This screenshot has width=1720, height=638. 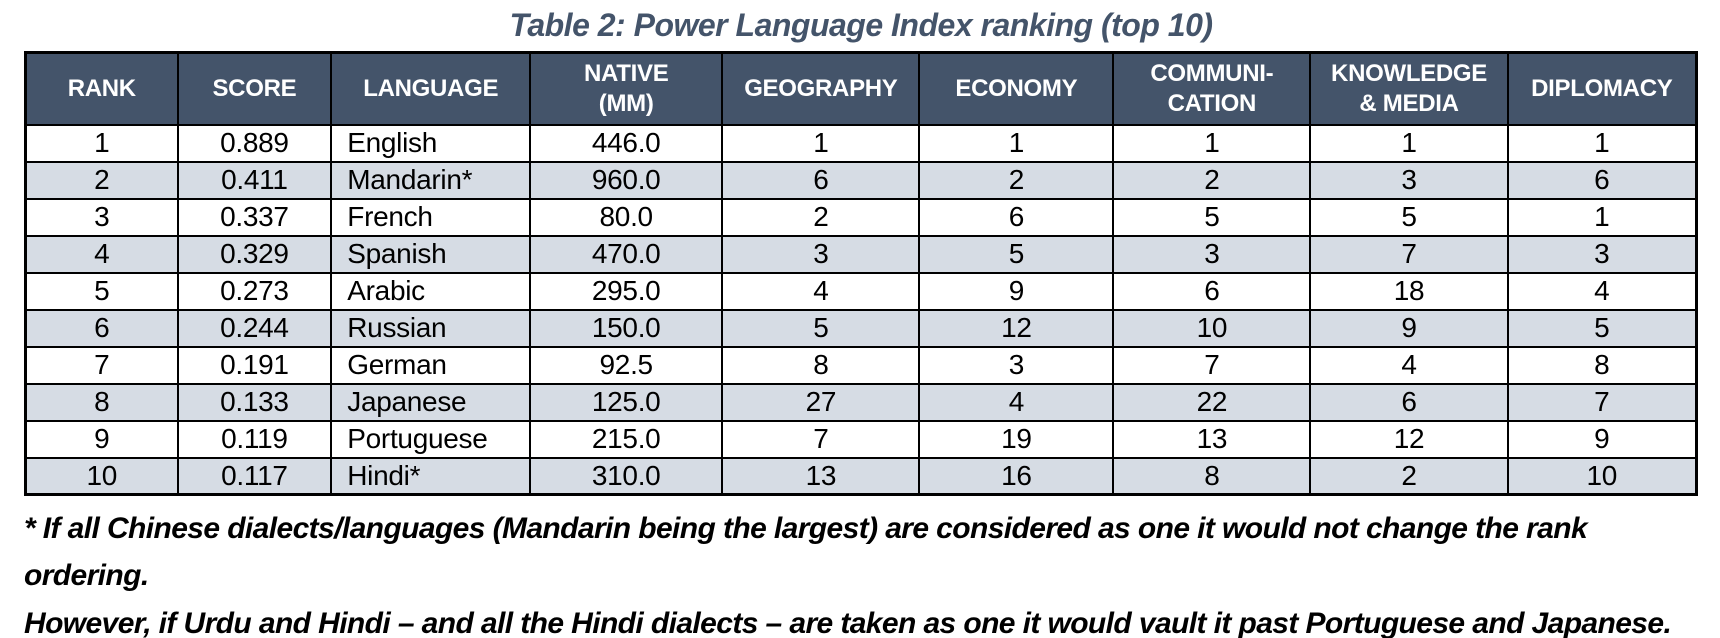 What do you see at coordinates (101, 180) in the screenshot?
I see `cell-rank: 2` at bounding box center [101, 180].